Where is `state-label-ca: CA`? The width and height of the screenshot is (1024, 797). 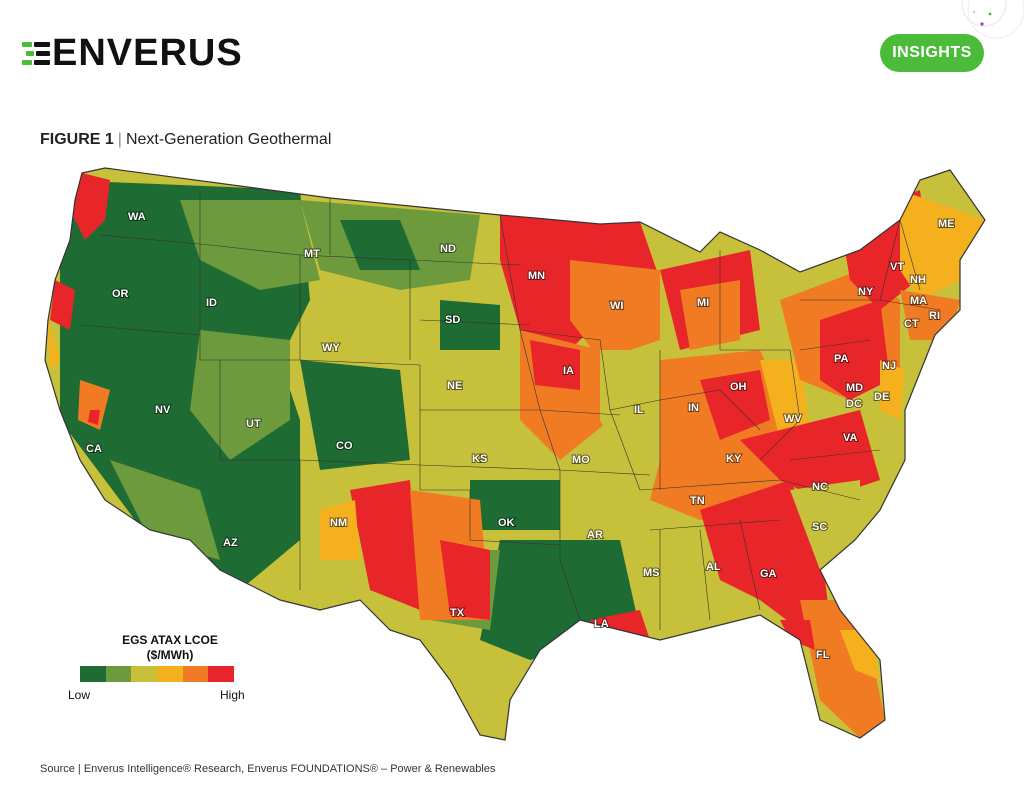
state-label-ca: CA is located at coordinates (94, 449).